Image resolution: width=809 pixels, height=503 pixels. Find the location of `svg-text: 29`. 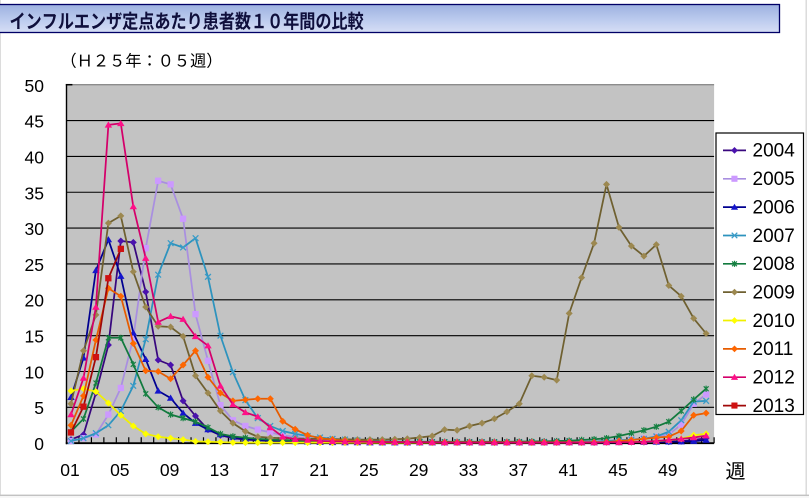

svg-text: 29 is located at coordinates (418, 470).